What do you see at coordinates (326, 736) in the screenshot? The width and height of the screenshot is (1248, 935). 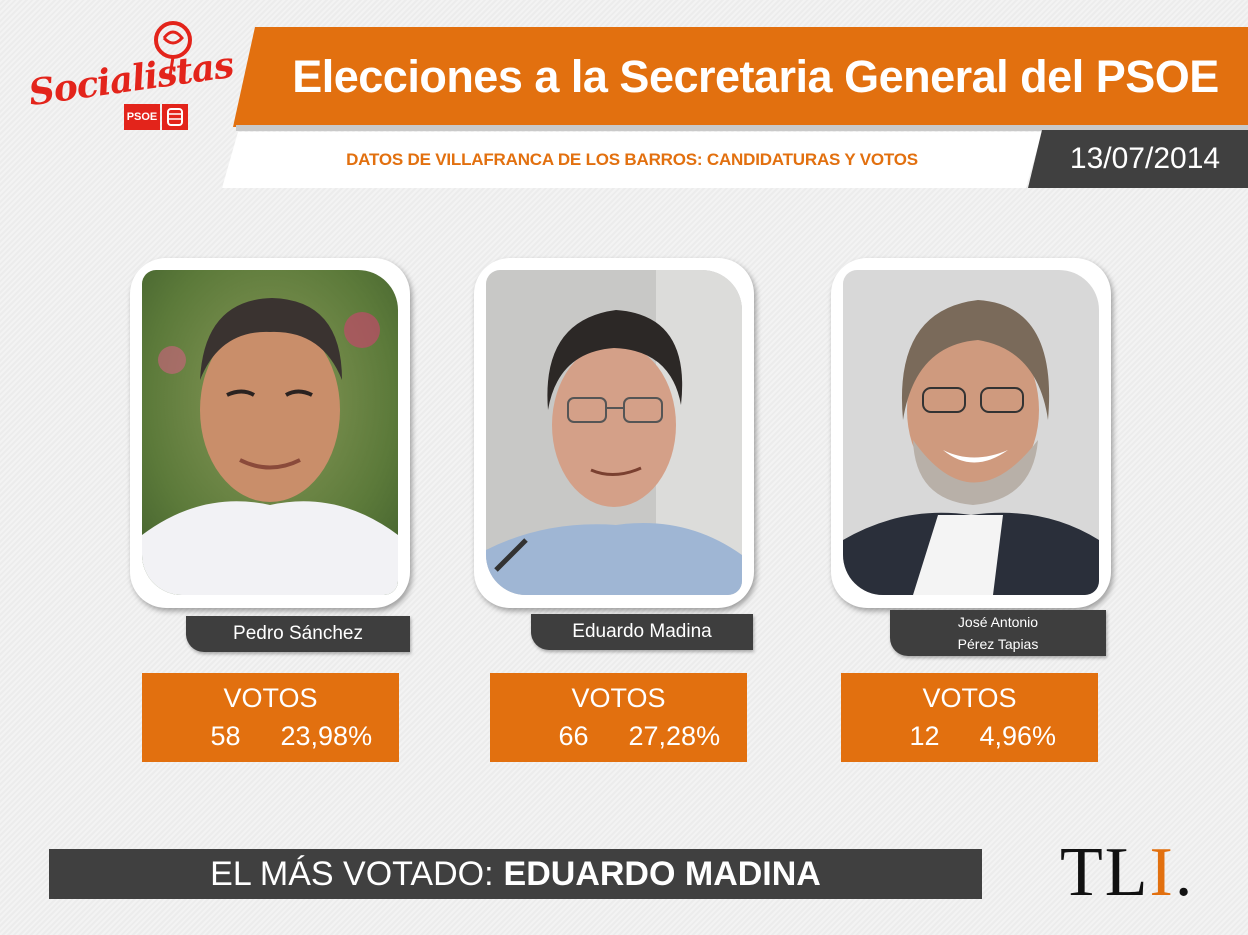 I see `votes-percent: 23,98%` at bounding box center [326, 736].